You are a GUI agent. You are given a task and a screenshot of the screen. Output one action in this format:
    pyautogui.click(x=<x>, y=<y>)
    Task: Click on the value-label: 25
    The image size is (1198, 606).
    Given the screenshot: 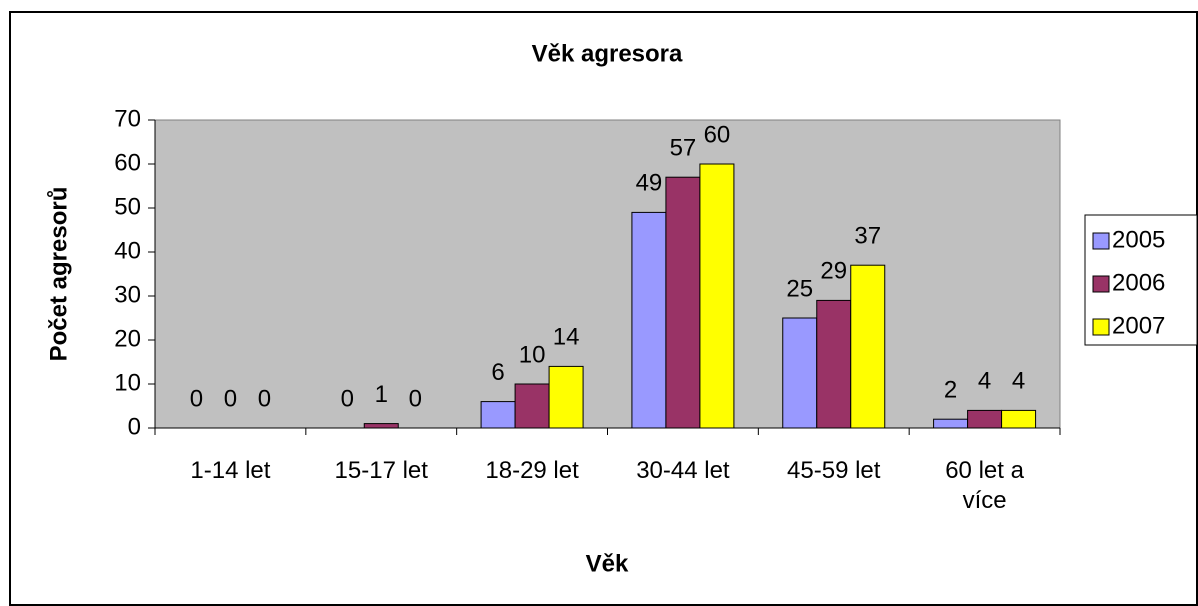 What is the action you would take?
    pyautogui.click(x=799, y=288)
    